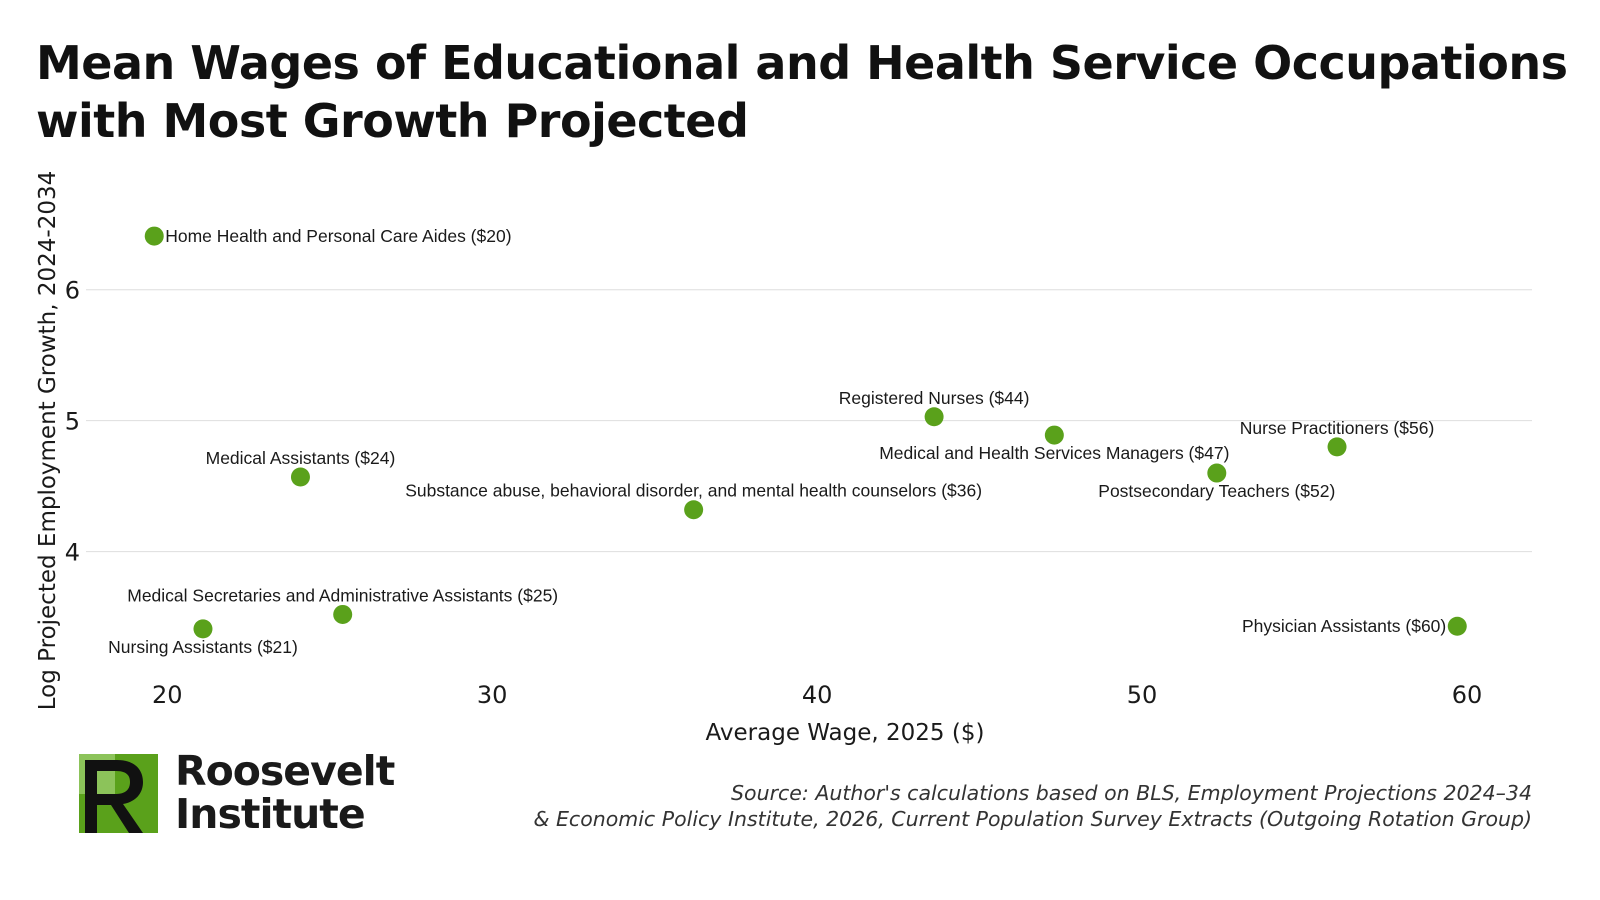  I want to click on x-tick-label: 30, so click(492, 695).